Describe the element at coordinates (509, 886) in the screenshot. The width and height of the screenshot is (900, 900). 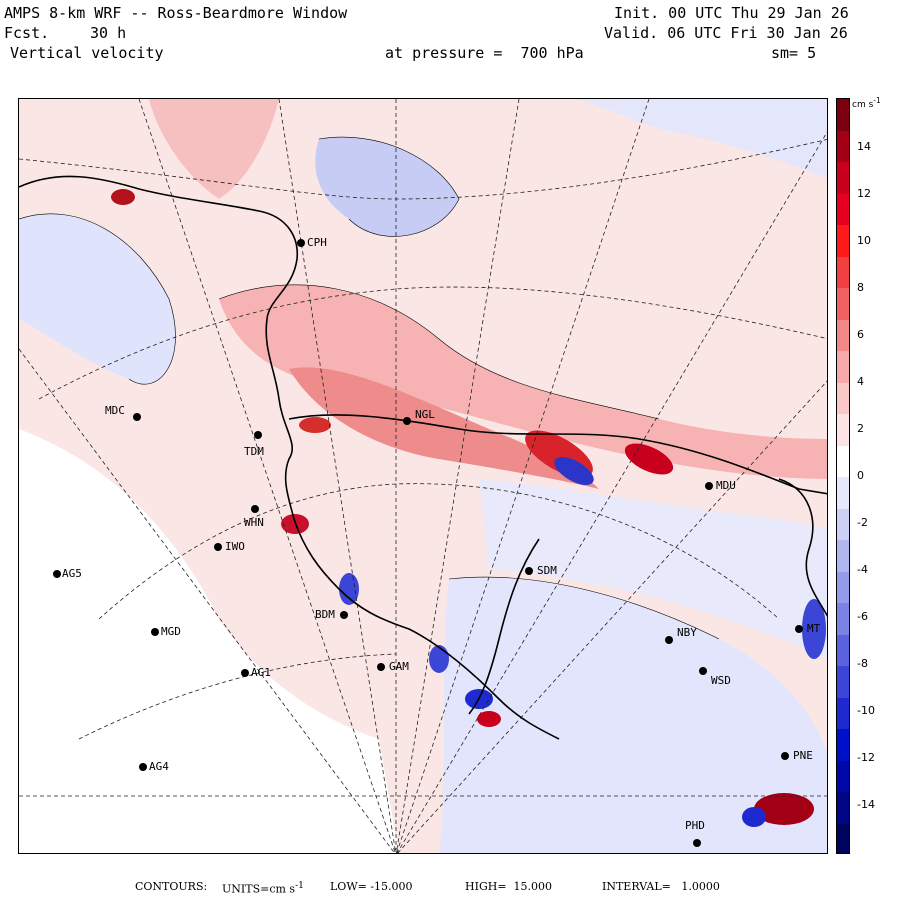
I see `footer-high: HIGH= 15.000` at that location.